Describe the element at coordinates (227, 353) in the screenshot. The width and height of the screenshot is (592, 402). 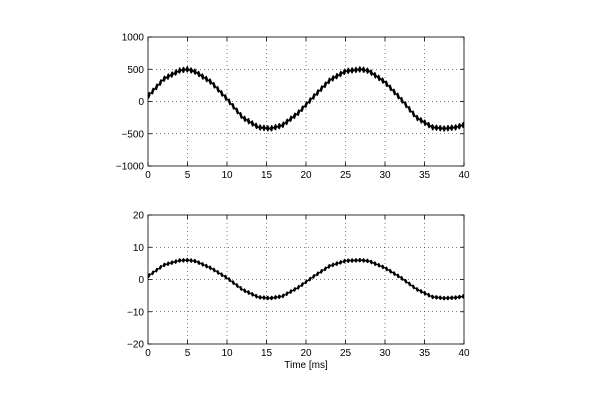
I see `bottom-plot-xtick-label: 10` at that location.